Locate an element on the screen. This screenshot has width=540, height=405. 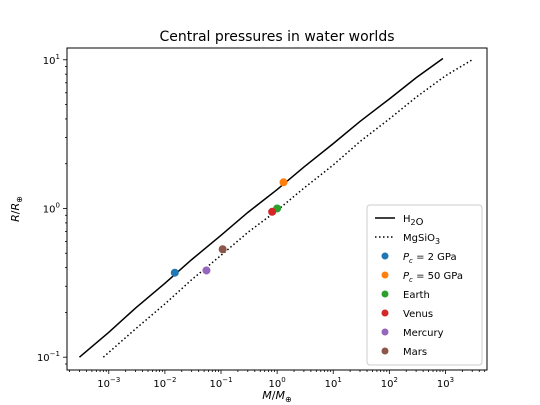
legend-box is located at coordinates (424, 285).